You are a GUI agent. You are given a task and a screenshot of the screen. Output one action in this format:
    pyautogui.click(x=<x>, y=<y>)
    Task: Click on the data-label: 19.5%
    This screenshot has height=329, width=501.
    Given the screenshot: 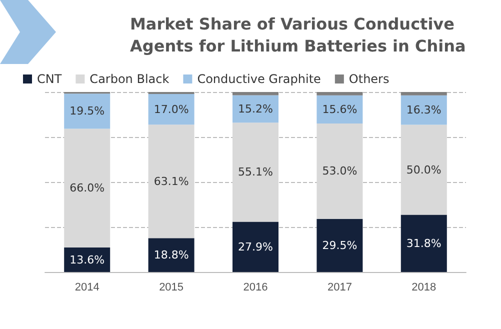 What is the action you would take?
    pyautogui.click(x=87, y=111)
    